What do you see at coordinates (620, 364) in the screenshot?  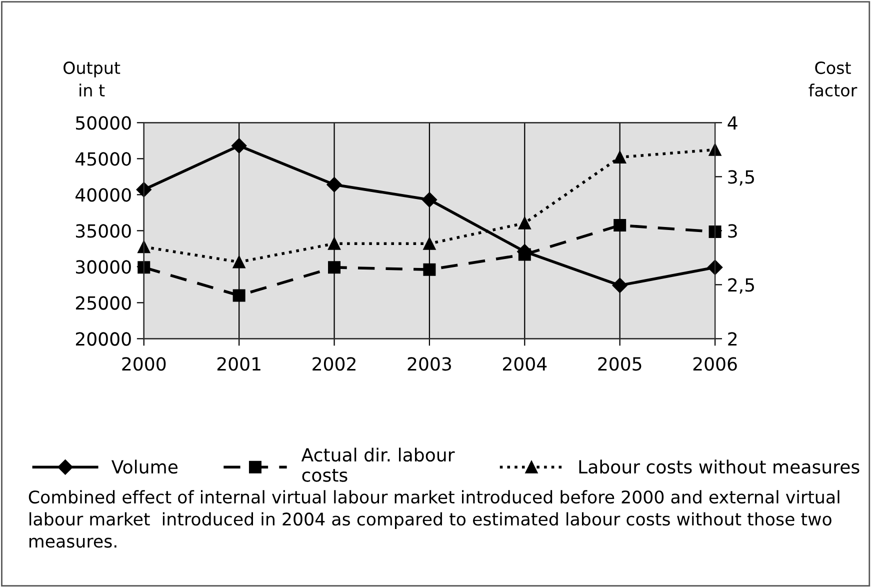 I see `x-tick-label: 2005` at bounding box center [620, 364].